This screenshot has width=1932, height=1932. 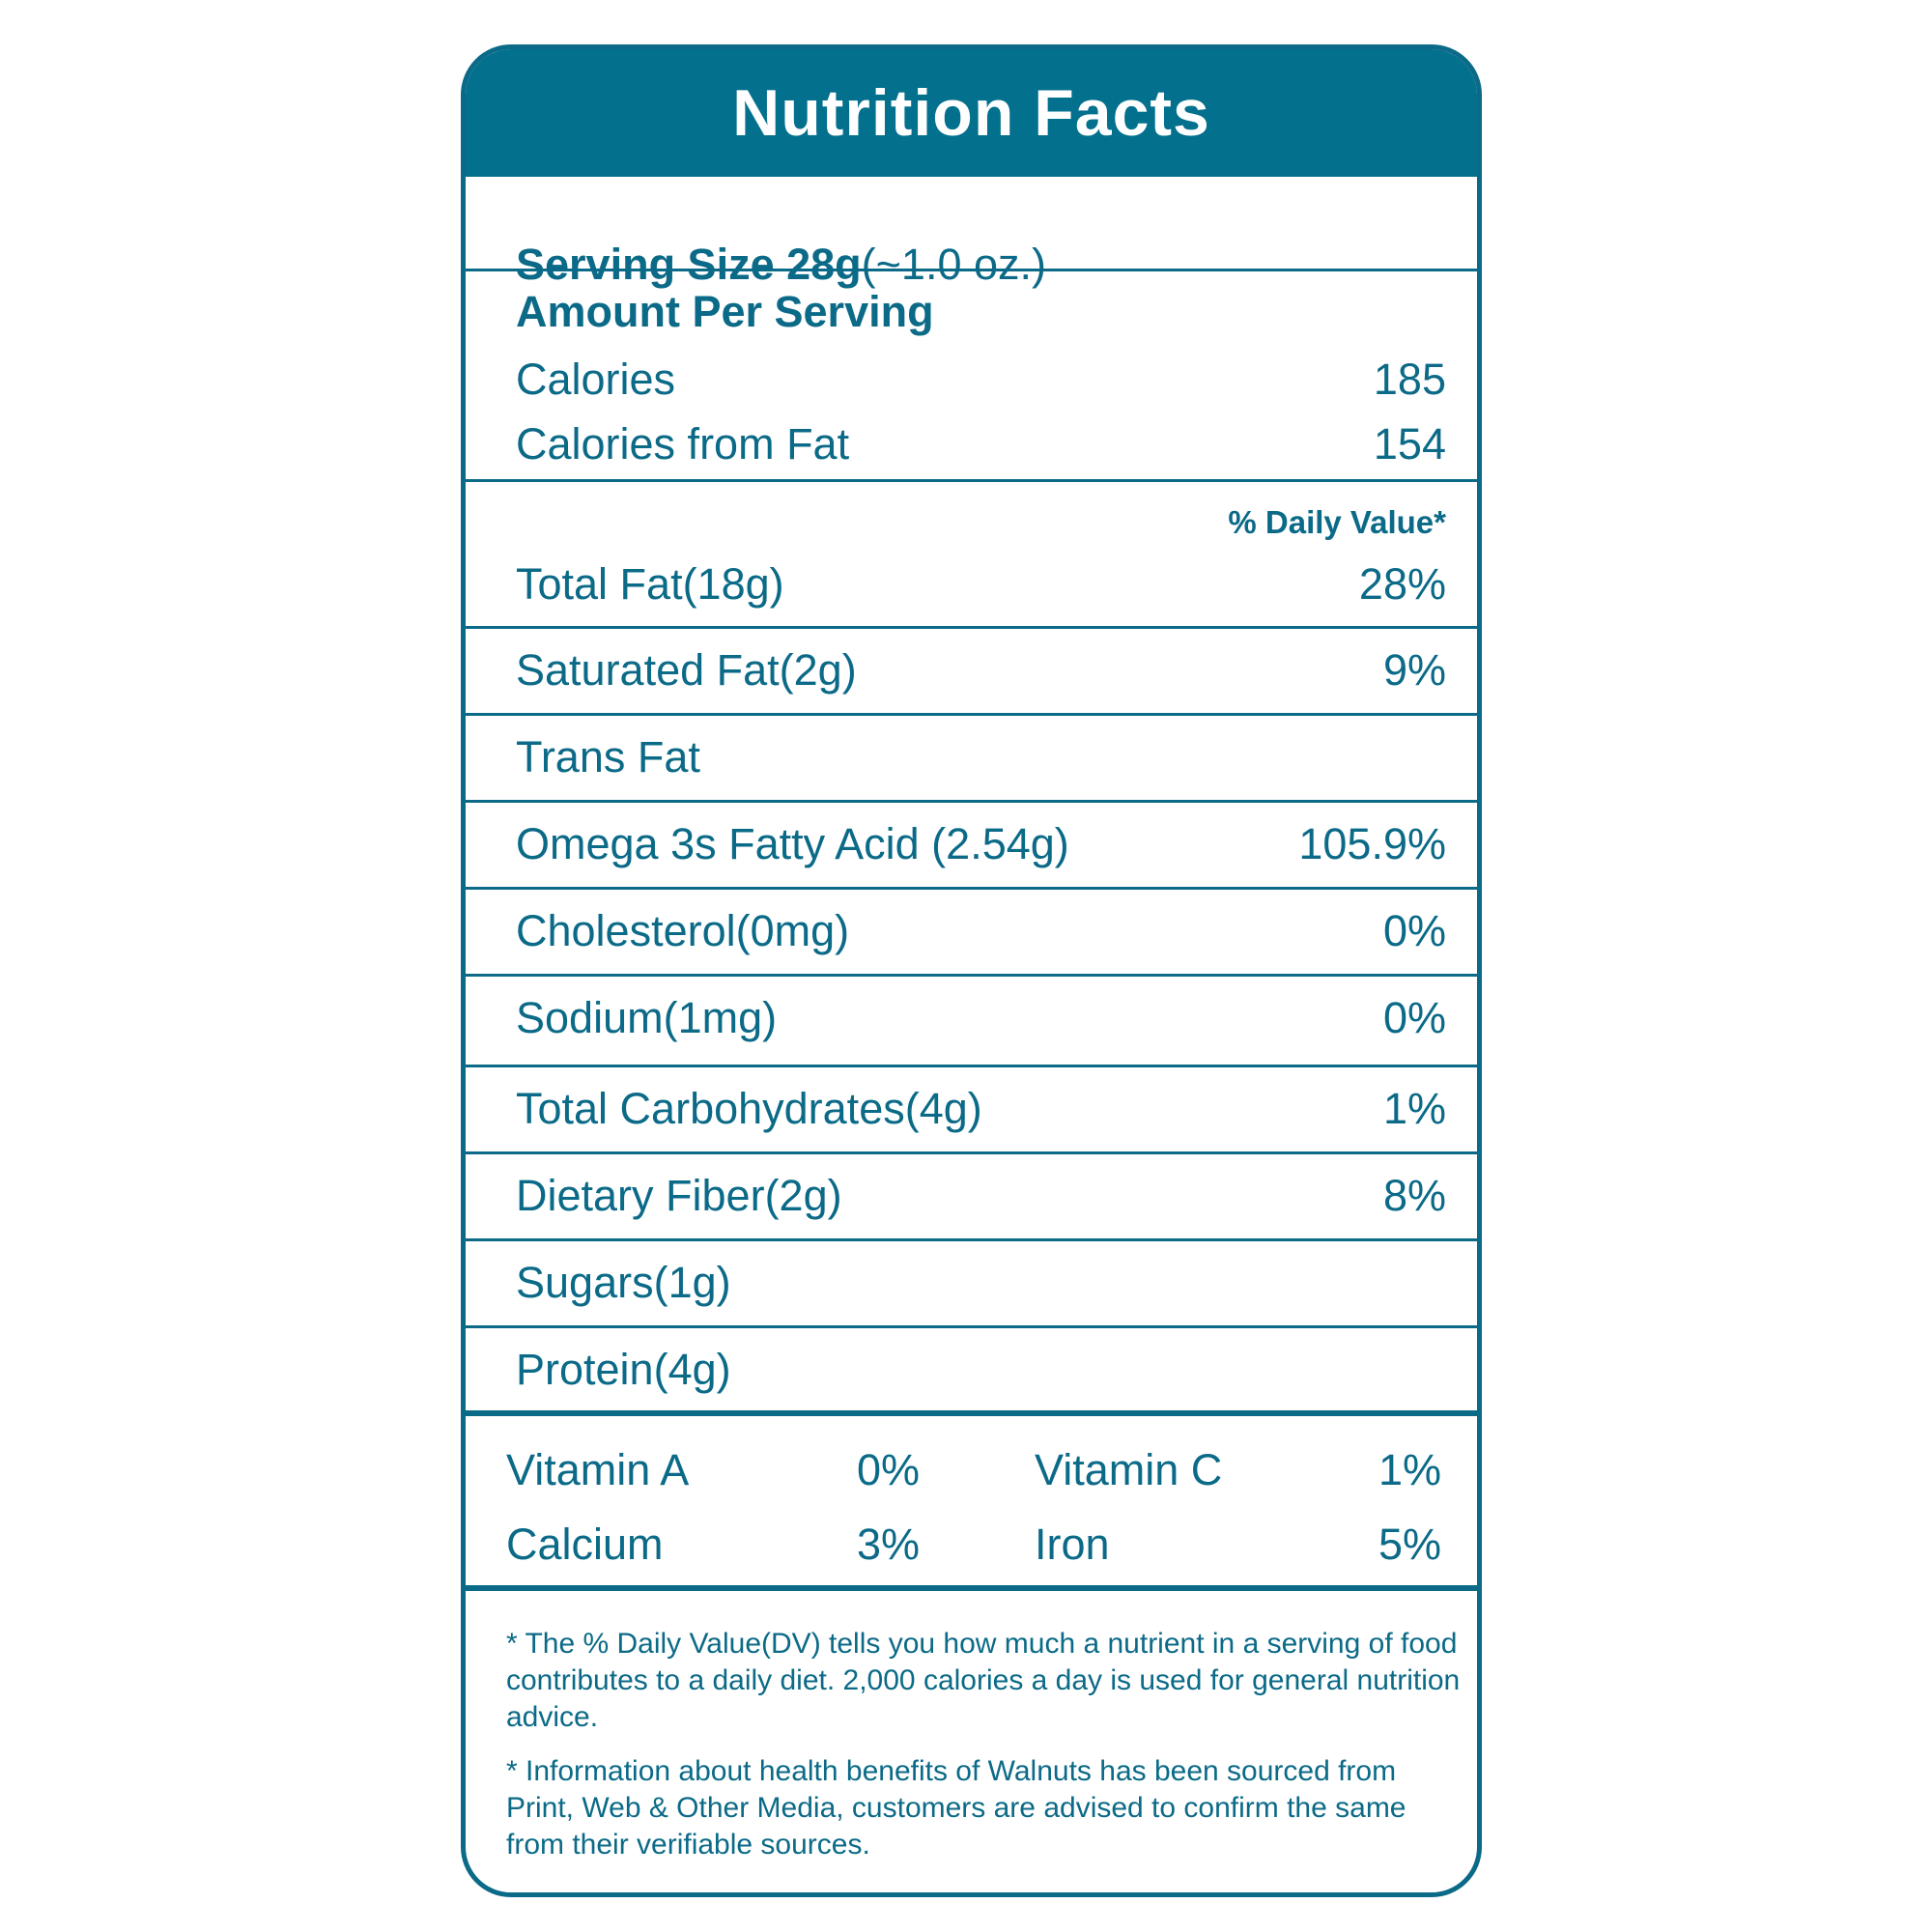 I want to click on vitamin-value: 0%, so click(x=888, y=1469).